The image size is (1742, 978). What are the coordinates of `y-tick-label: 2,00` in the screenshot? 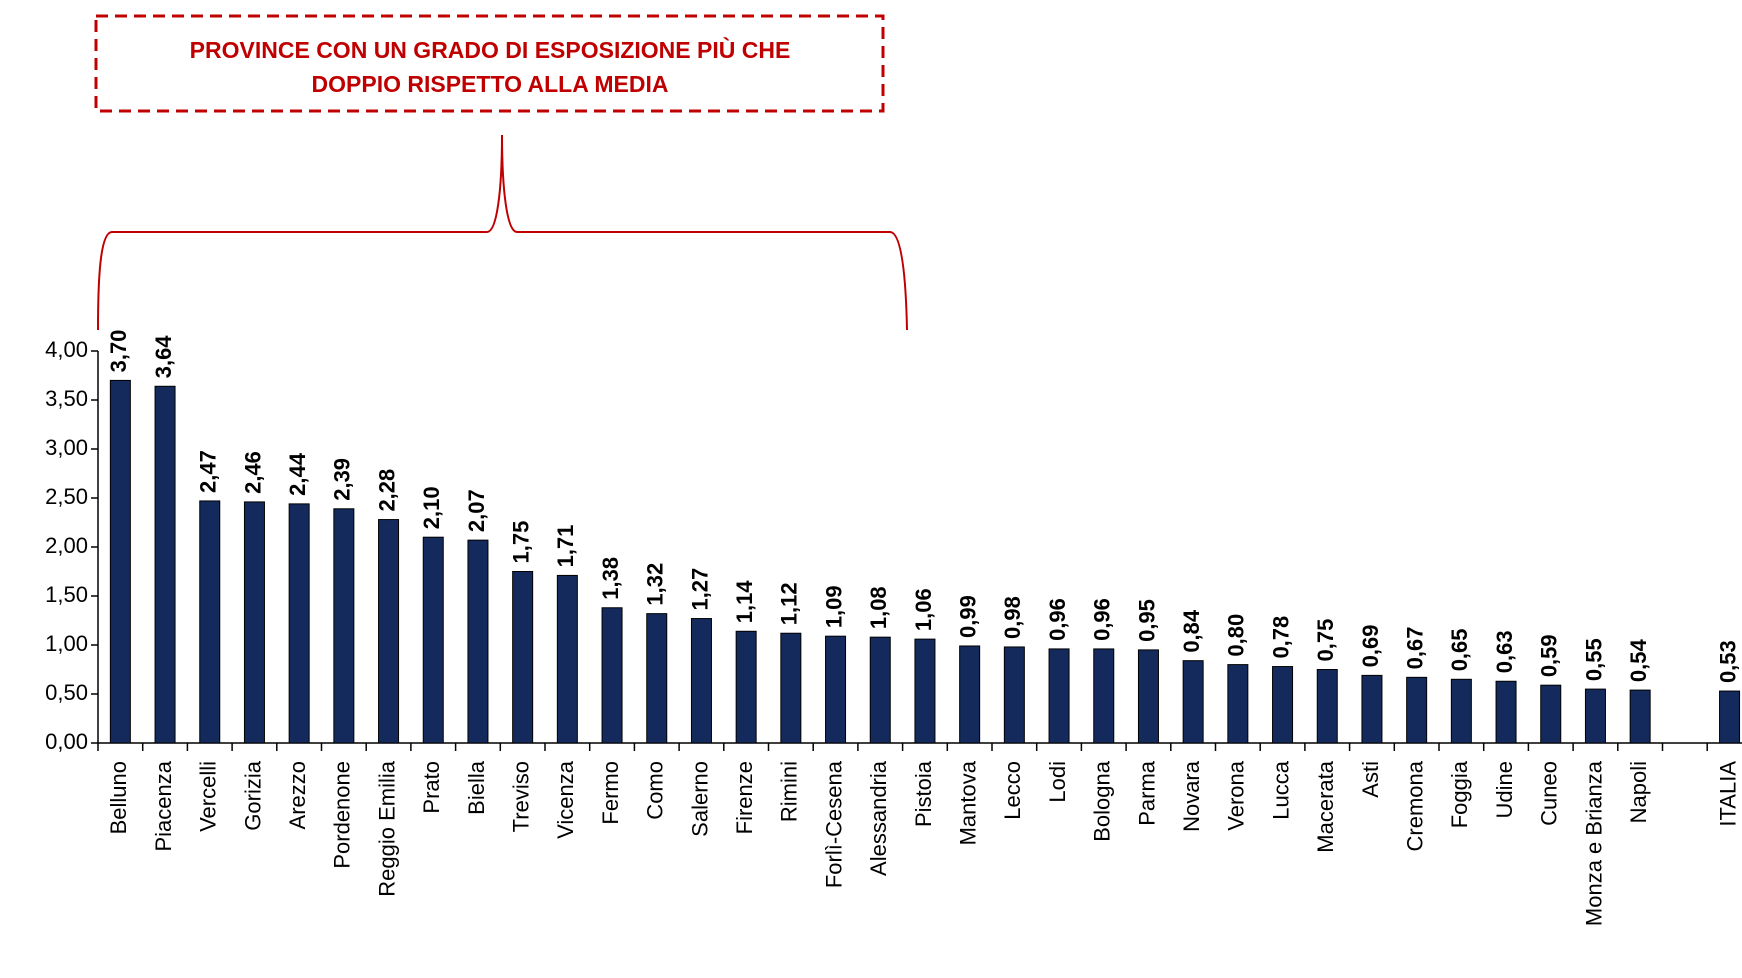 It's located at (66, 545).